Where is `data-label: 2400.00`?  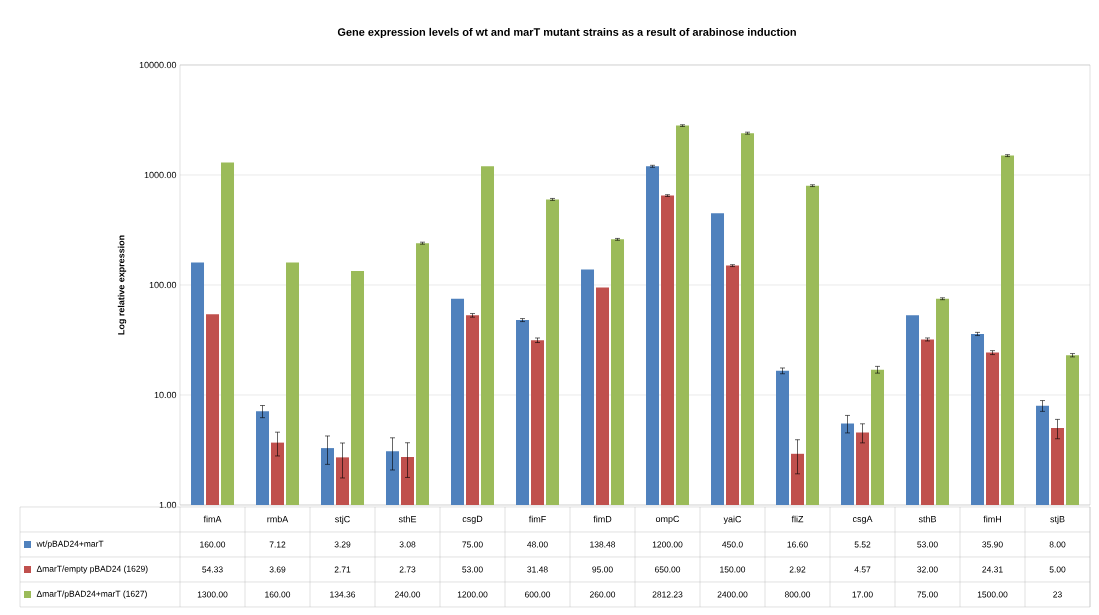
data-label: 2400.00 is located at coordinates (732, 594).